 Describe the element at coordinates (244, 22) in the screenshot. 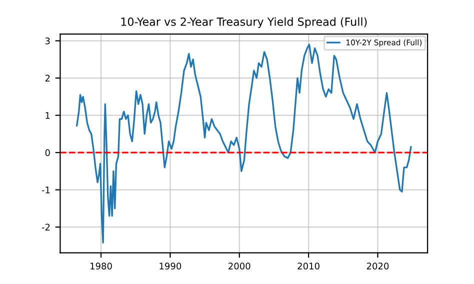

I see `chart-title: 10-Year vs 2-Year Treasury Yield Spread (Full)` at that location.